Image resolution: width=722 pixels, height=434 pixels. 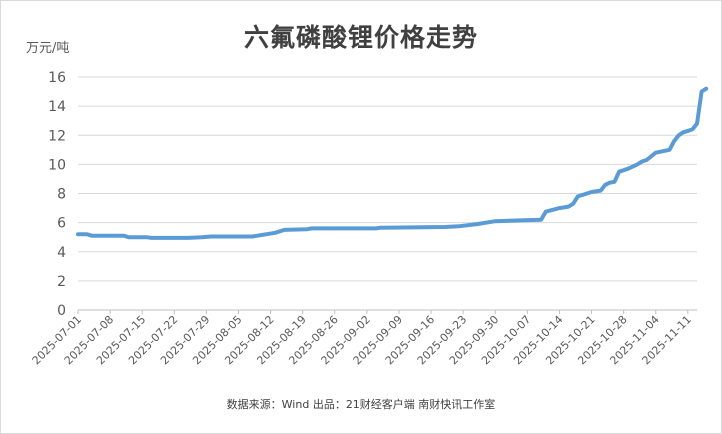 What do you see at coordinates (61, 195) in the screenshot?
I see `y-tick-label: 8` at bounding box center [61, 195].